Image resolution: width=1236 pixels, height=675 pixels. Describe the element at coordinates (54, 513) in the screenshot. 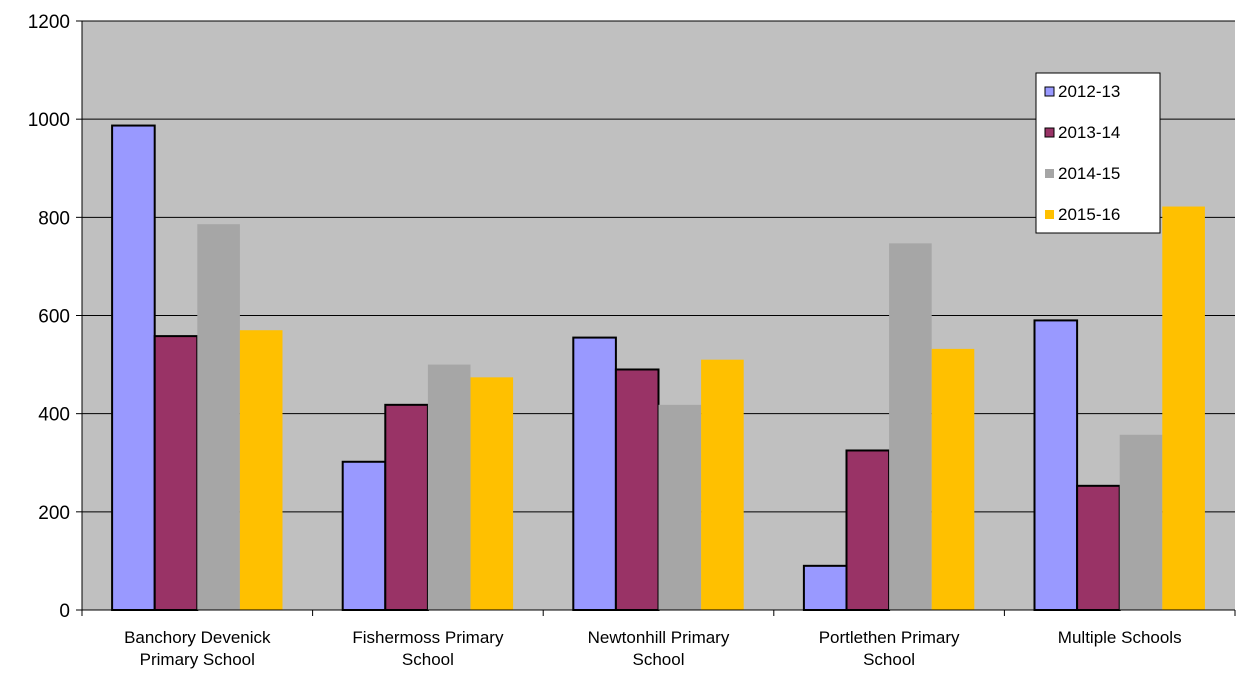

I see `y-tick-label: 200` at that location.